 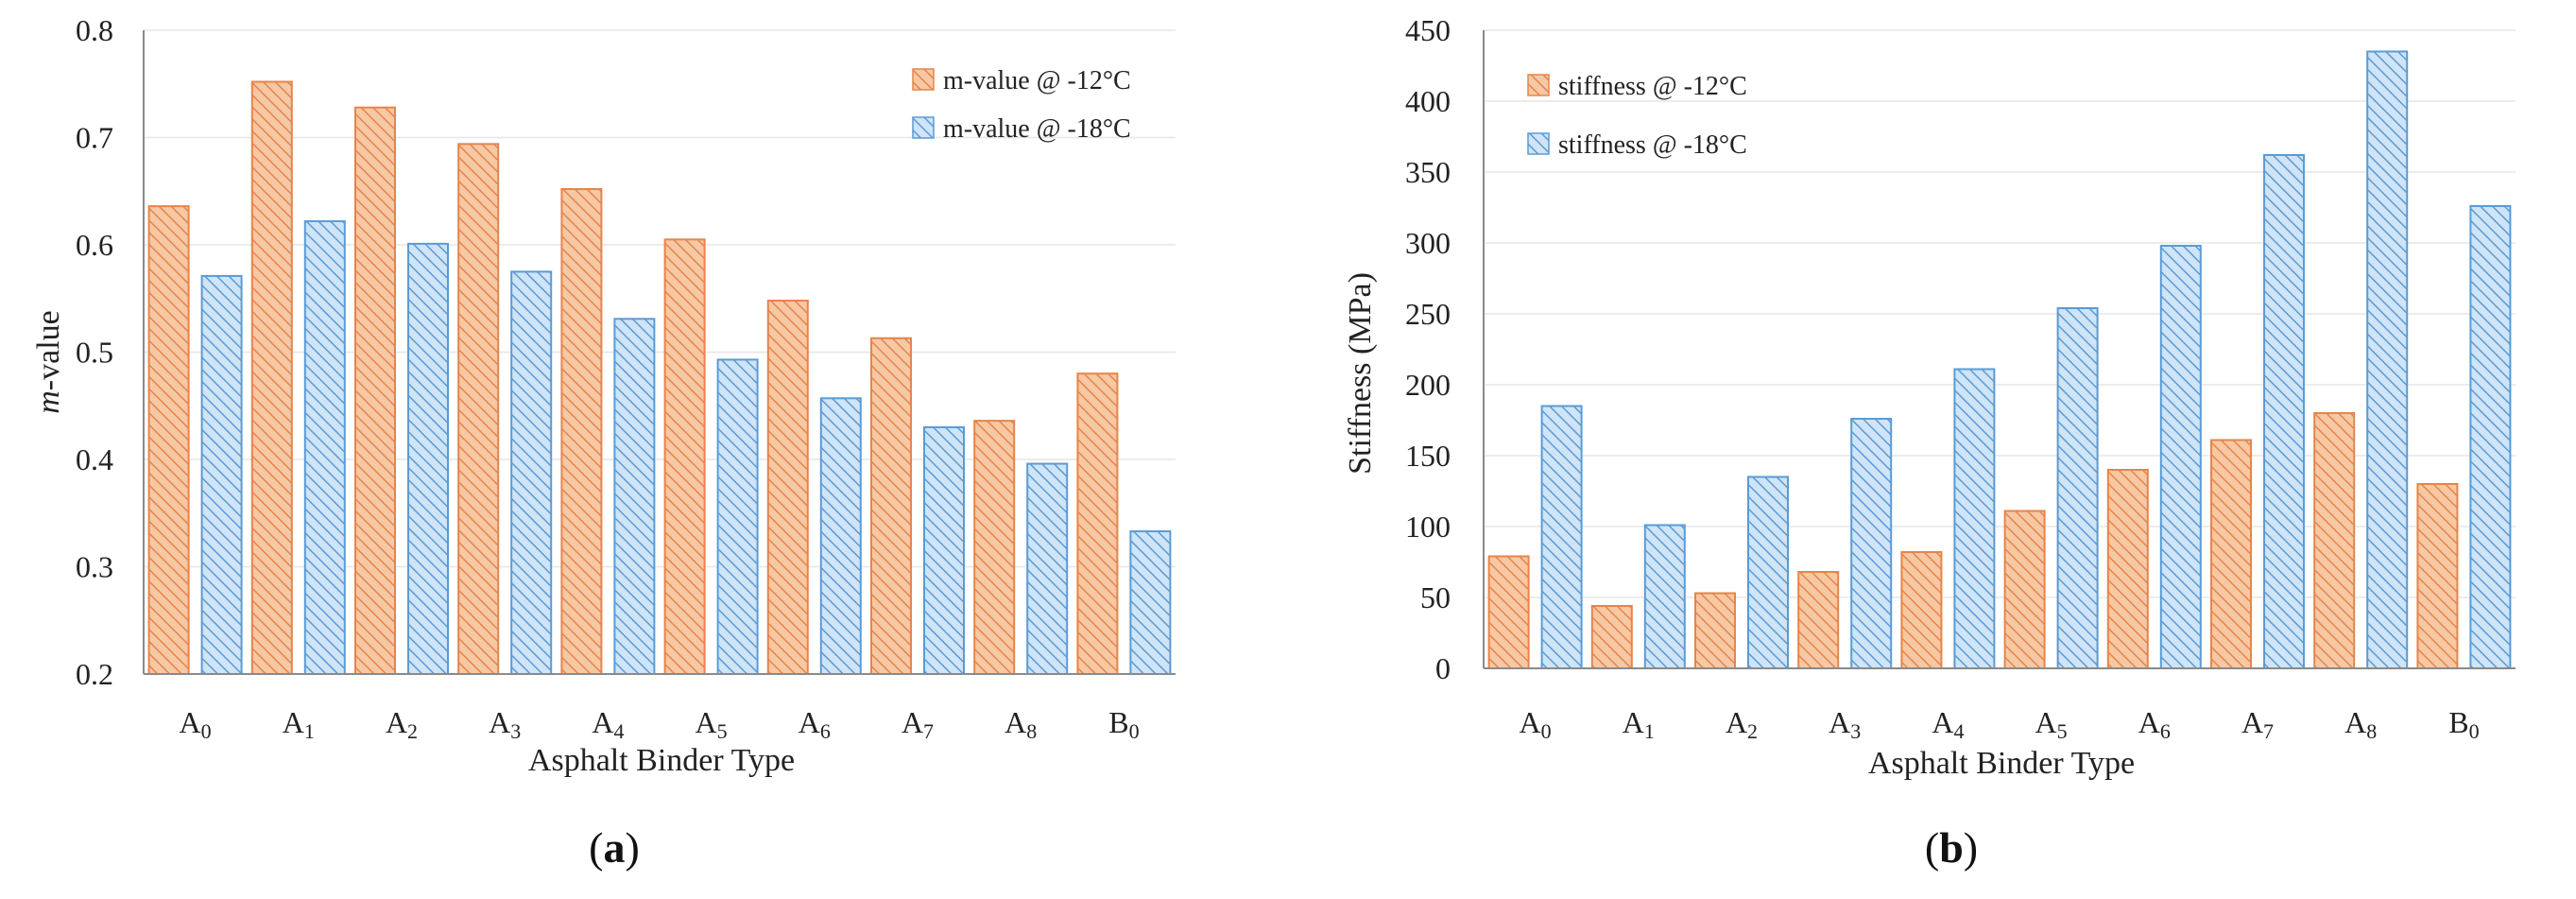 What do you see at coordinates (48, 402) in the screenshot?
I see `chart-a-y-axis-title-italic: m` at bounding box center [48, 402].